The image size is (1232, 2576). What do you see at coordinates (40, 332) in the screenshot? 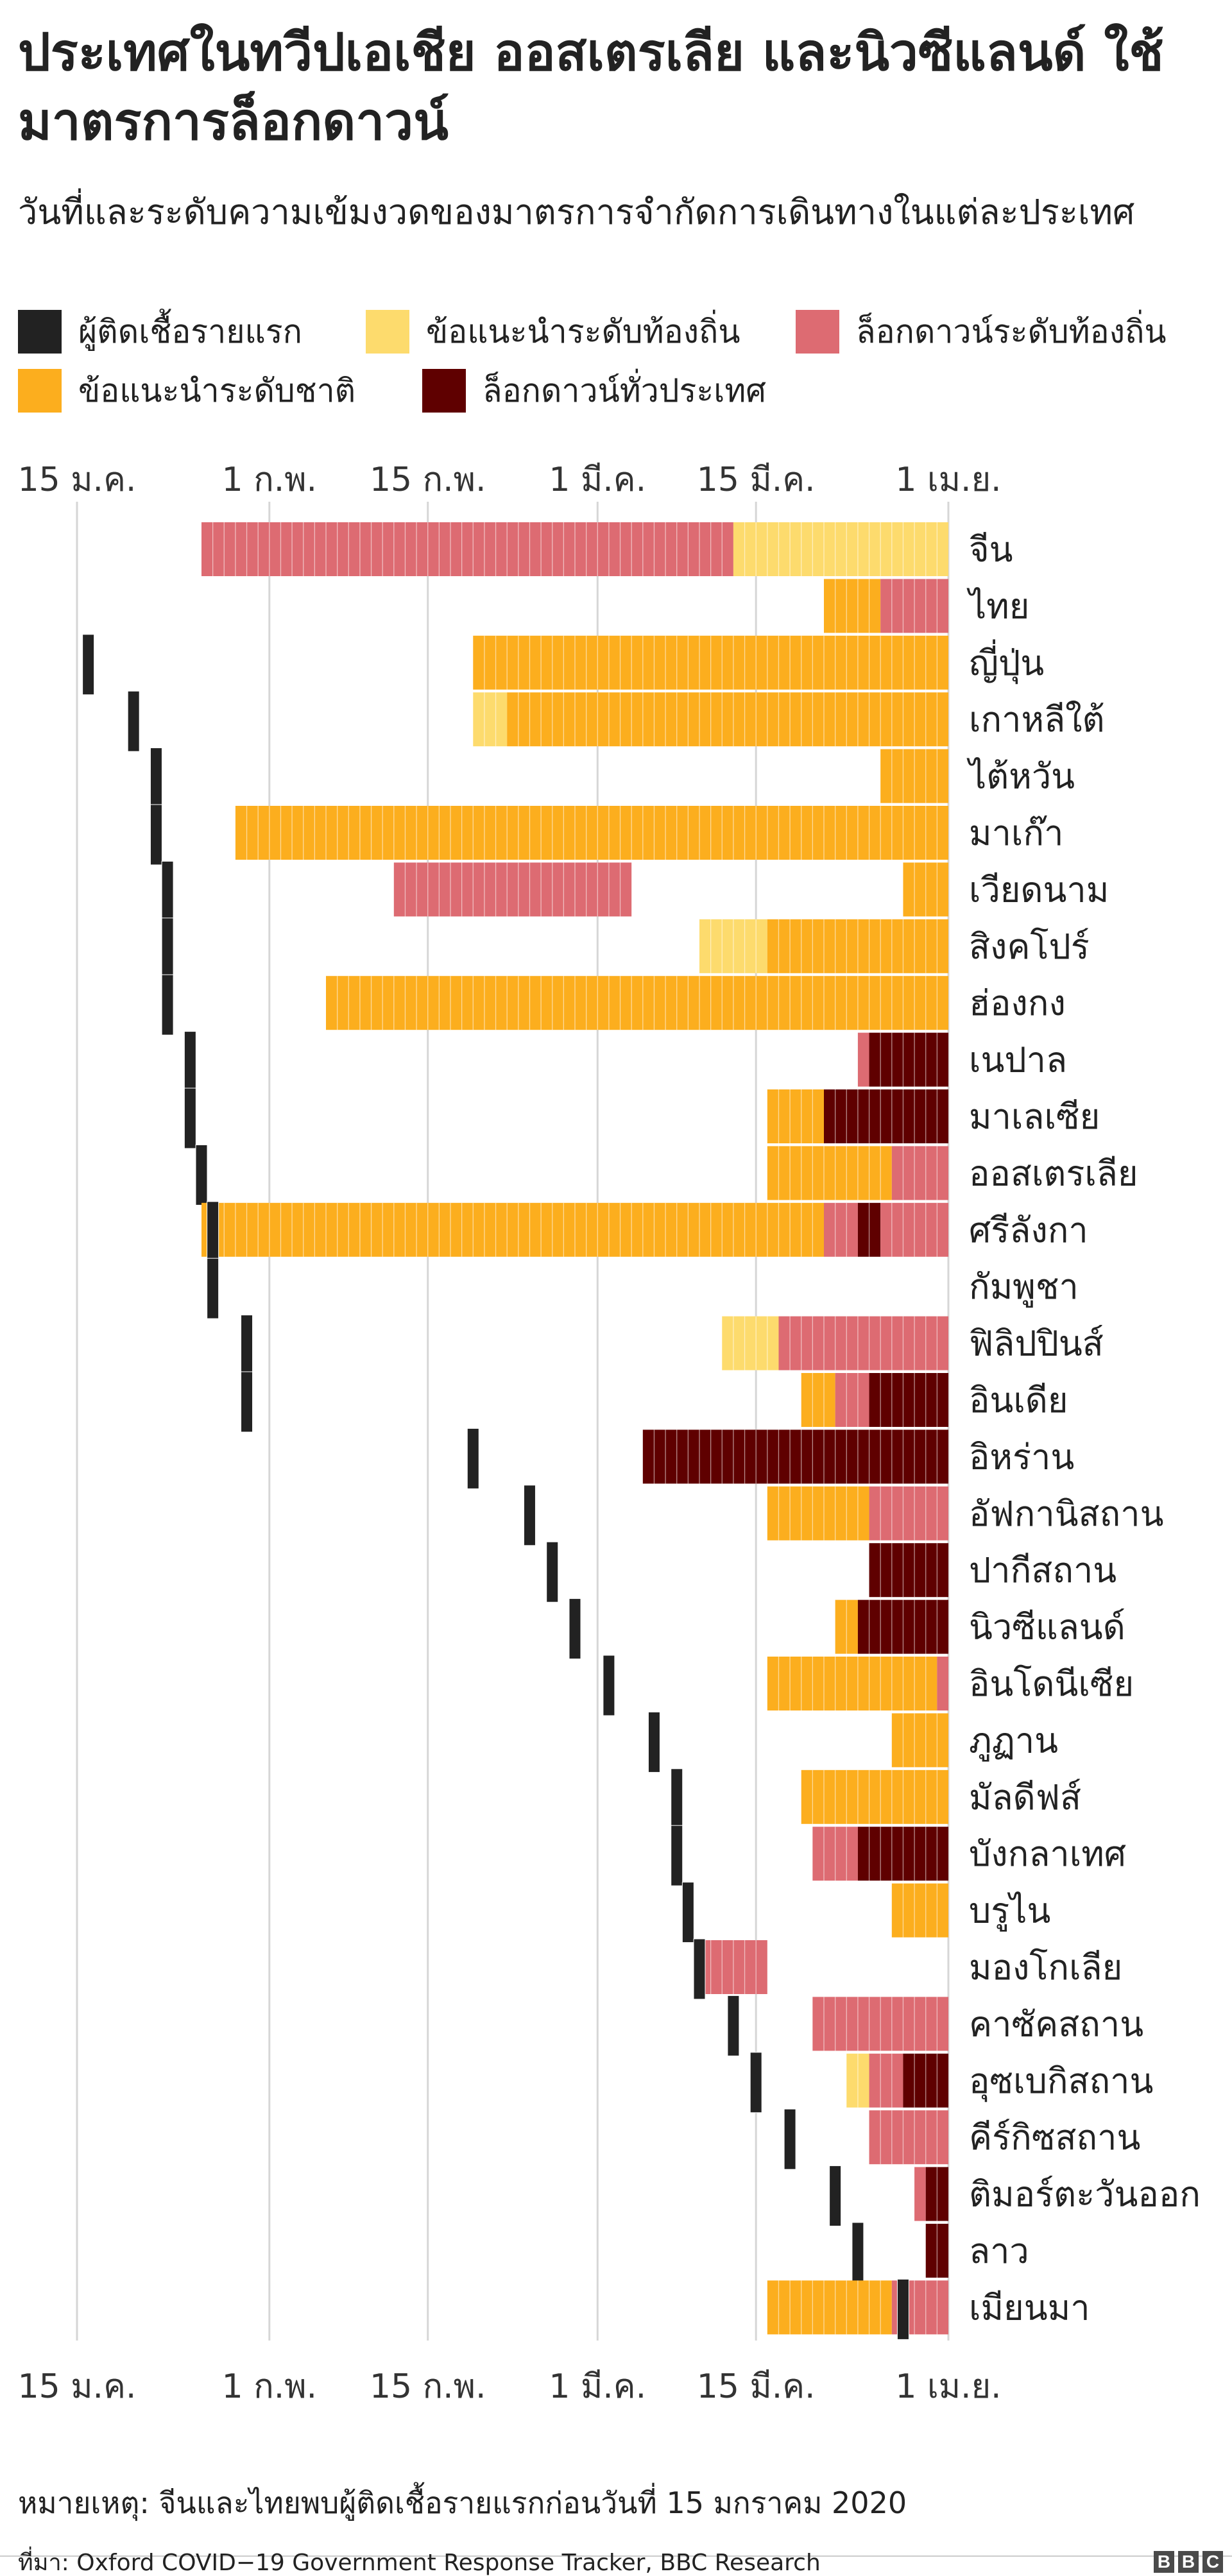
I see `legend-swatch-first-case` at bounding box center [40, 332].